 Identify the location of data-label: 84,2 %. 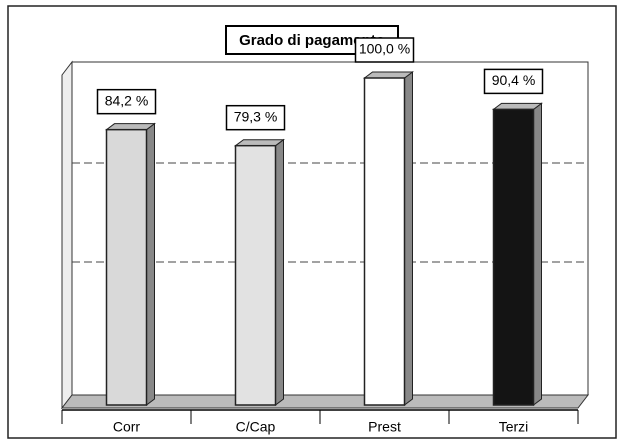
(127, 100).